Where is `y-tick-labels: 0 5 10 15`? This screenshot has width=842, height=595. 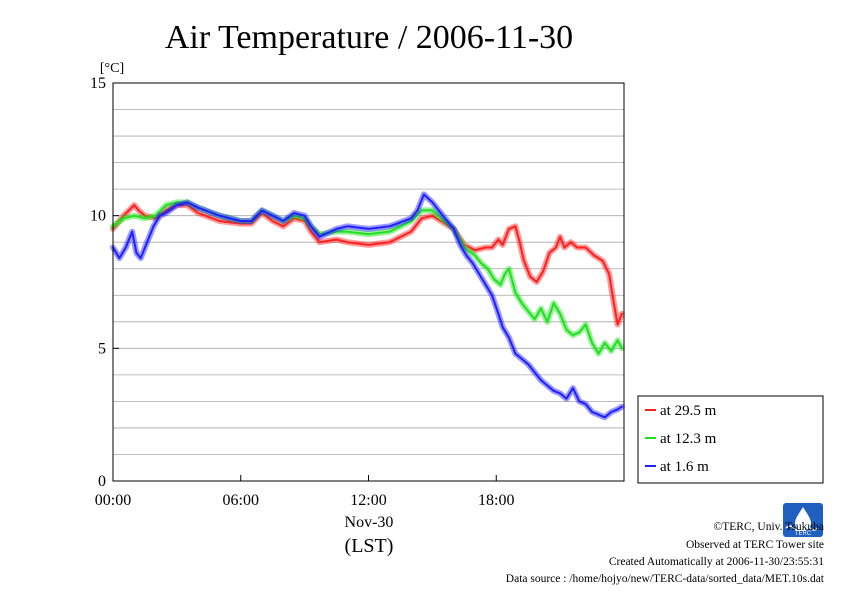
y-tick-labels: 0 5 10 15 is located at coordinates (104, 282).